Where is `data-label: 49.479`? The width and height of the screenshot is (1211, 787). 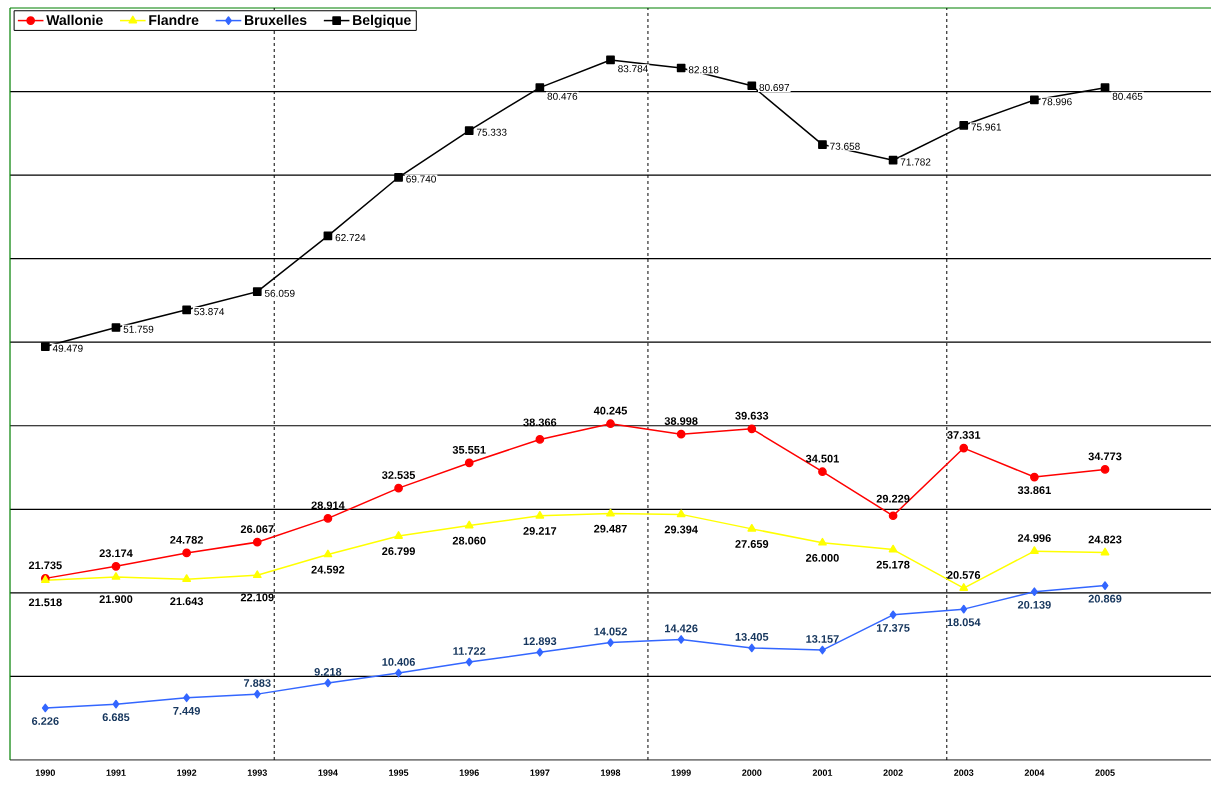
data-label: 49.479 is located at coordinates (67, 348).